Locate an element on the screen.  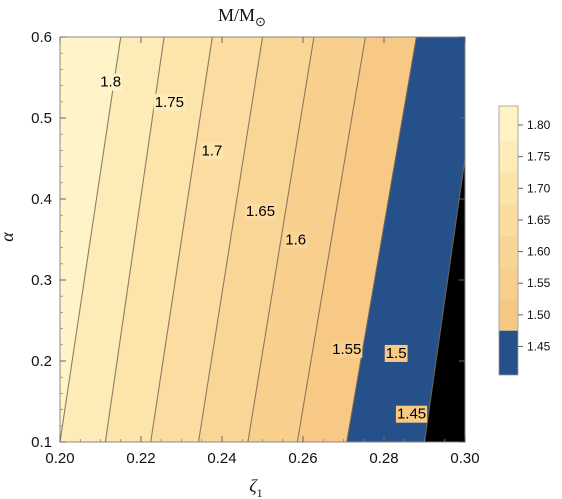
y-tick-label: 0.2 is located at coordinates (41, 361).